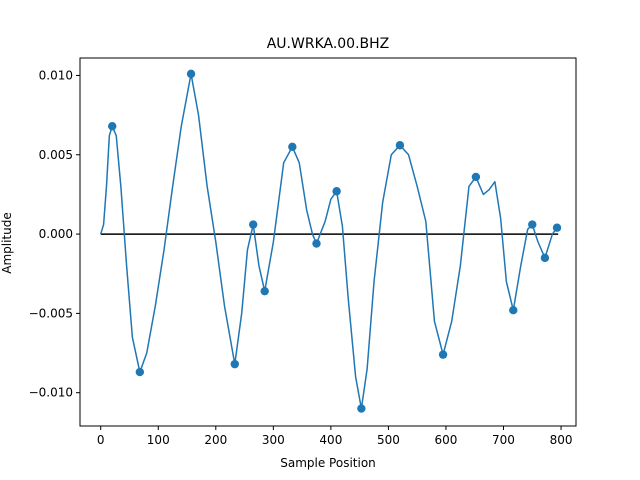 This screenshot has width=640, height=480. Describe the element at coordinates (388, 440) in the screenshot. I see `x-tick-label: 500` at that location.